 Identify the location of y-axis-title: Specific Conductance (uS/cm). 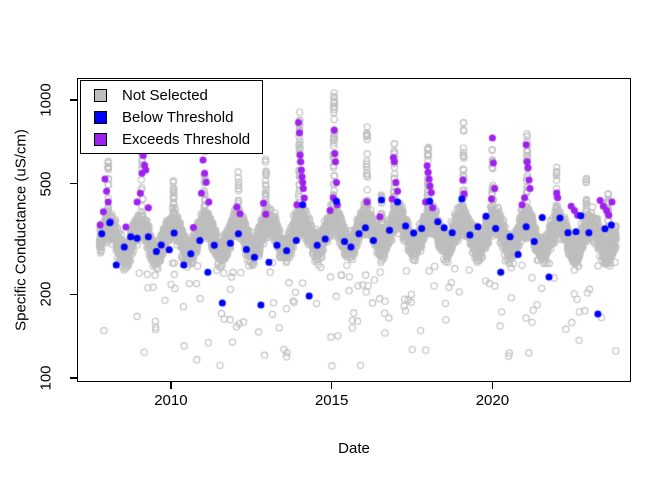
(21, 230).